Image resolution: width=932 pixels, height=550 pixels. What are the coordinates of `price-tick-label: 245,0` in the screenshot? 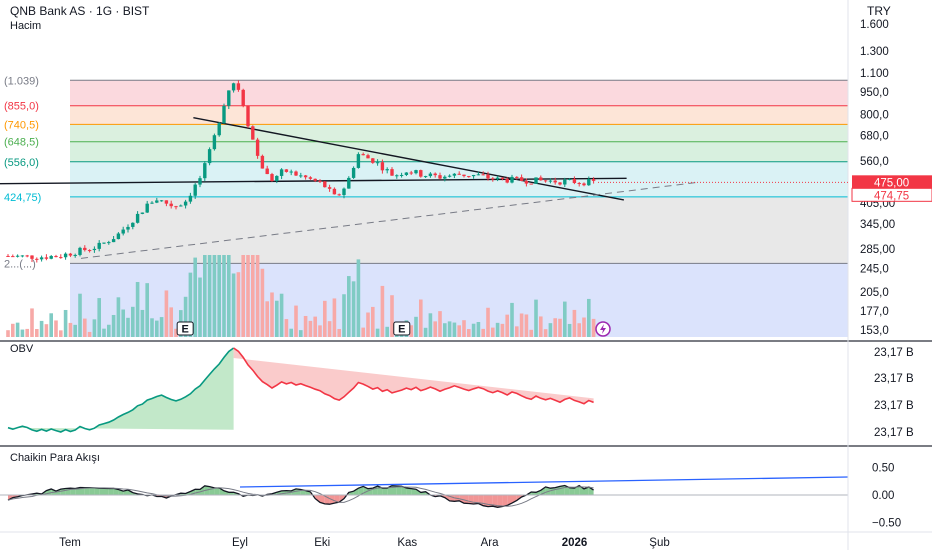 It's located at (874, 270).